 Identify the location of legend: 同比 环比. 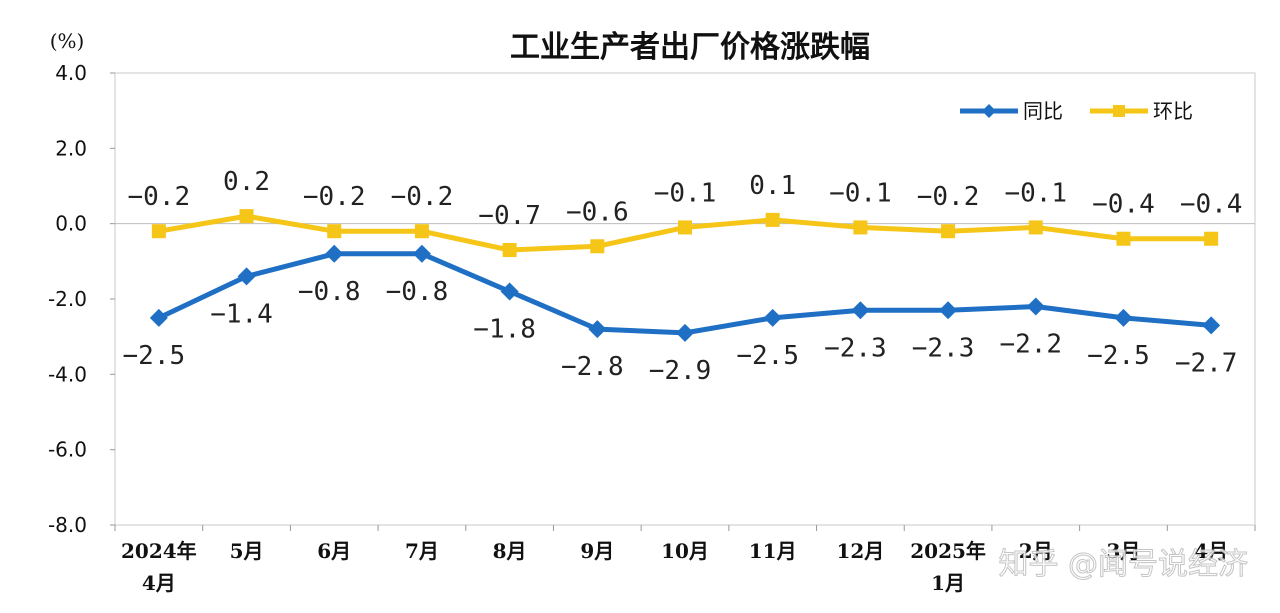
(1076, 111).